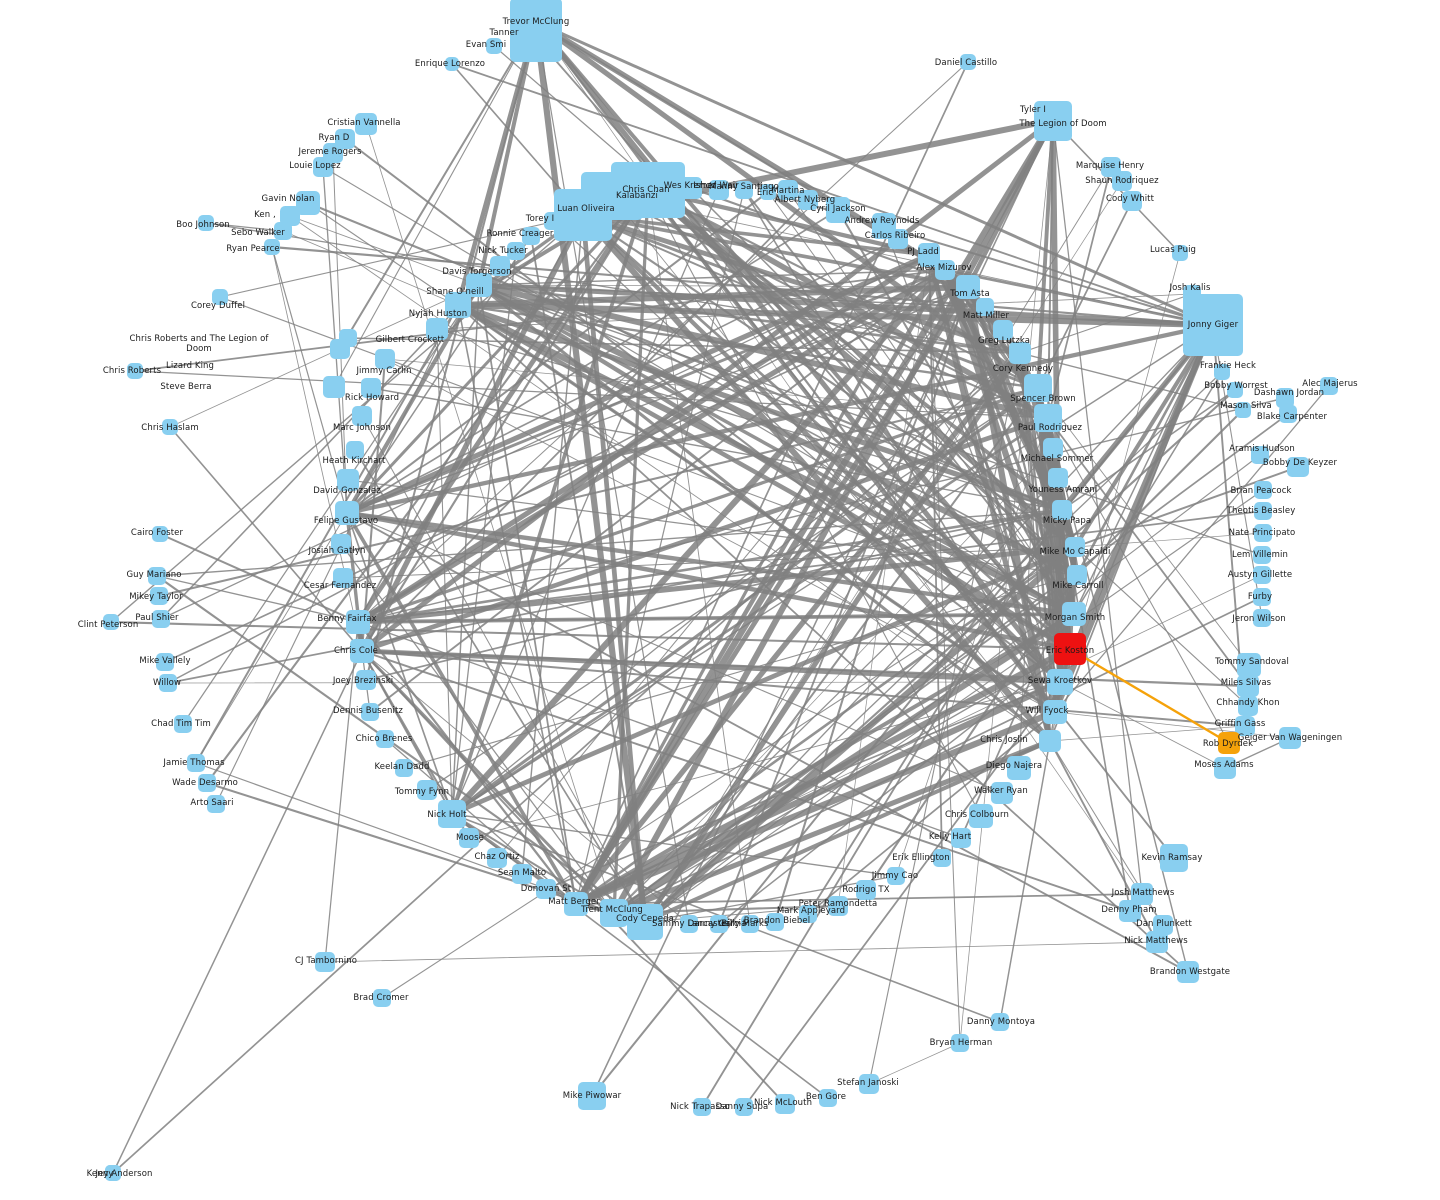 This screenshot has height=1200, width=1440. What do you see at coordinates (1062, 510) in the screenshot?
I see `graph-node-micky-papa` at bounding box center [1062, 510].